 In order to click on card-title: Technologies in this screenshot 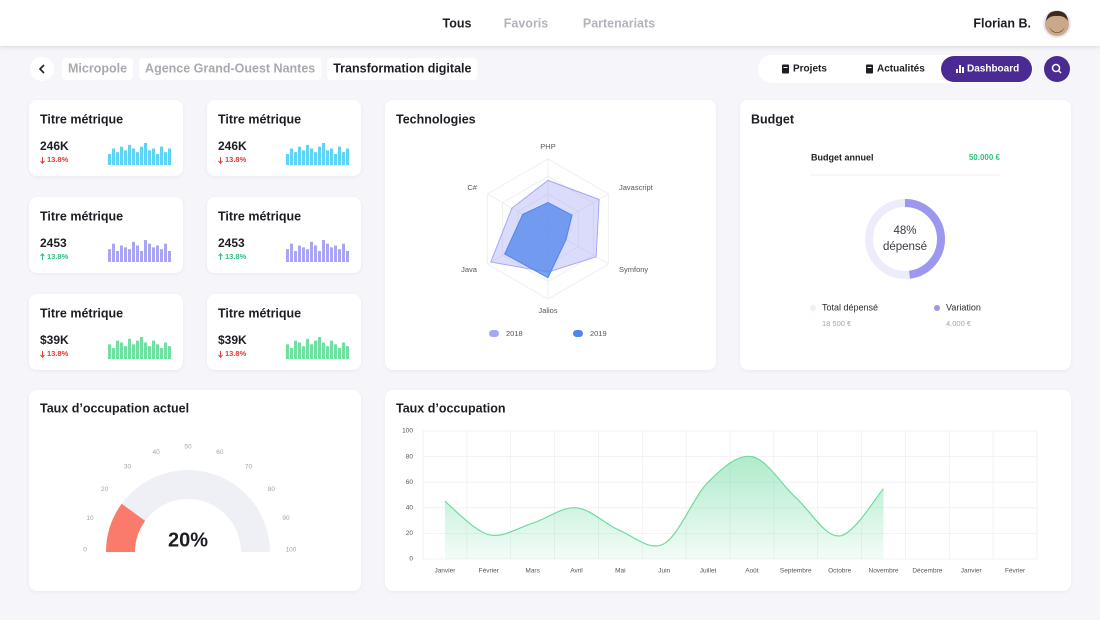, I will do `click(436, 119)`.